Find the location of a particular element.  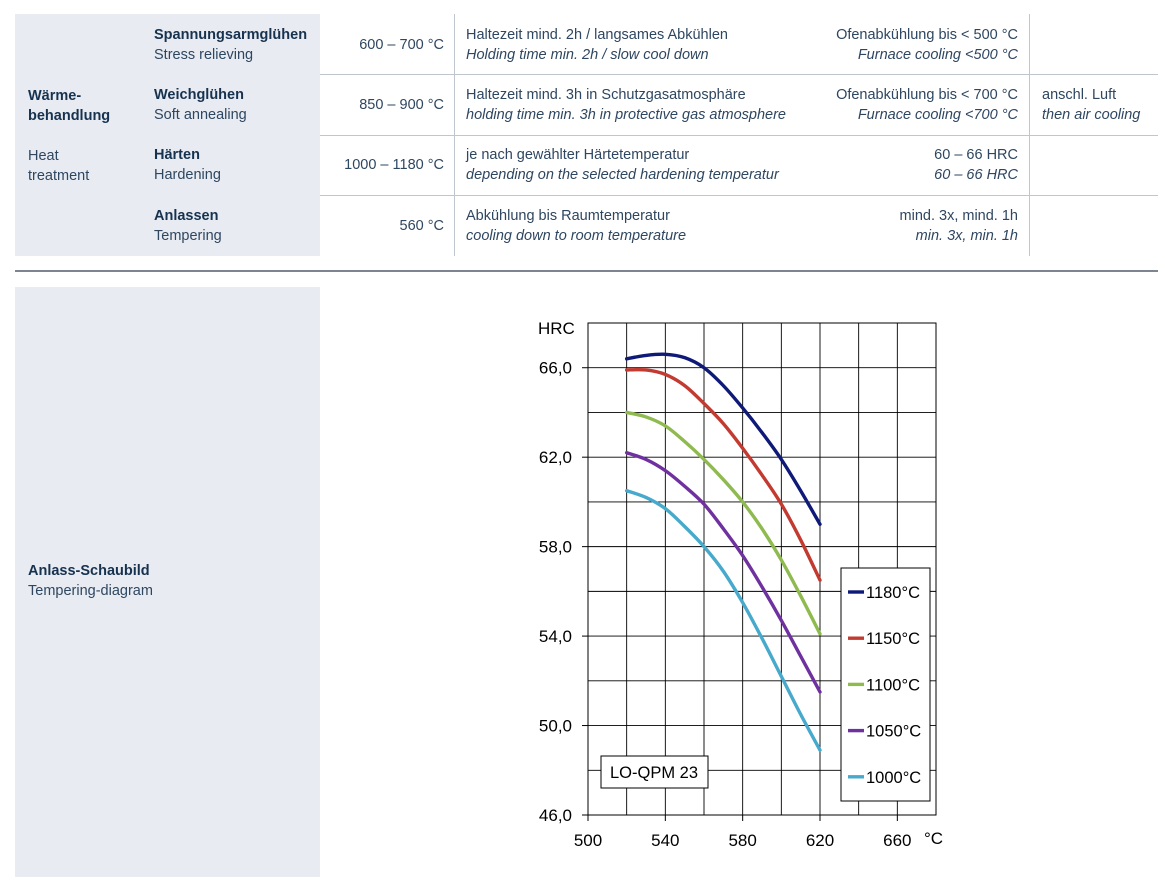

process-name-de: Weichglühen is located at coordinates (199, 95).